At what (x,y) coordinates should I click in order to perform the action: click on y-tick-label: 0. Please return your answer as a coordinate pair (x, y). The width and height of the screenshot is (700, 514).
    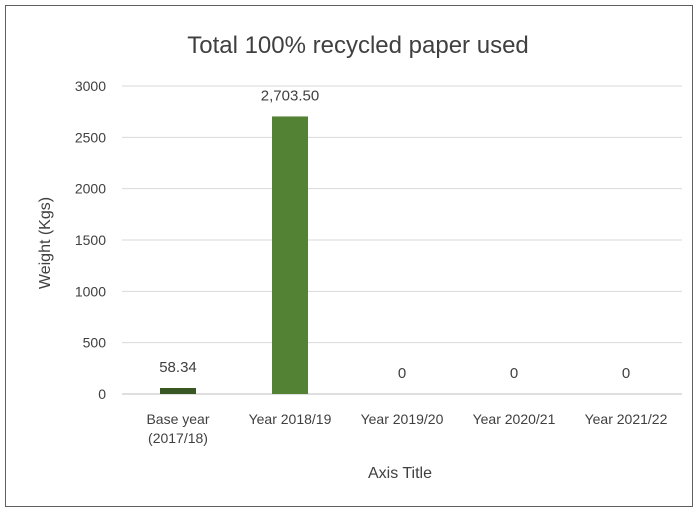
    Looking at the image, I should click on (102, 394).